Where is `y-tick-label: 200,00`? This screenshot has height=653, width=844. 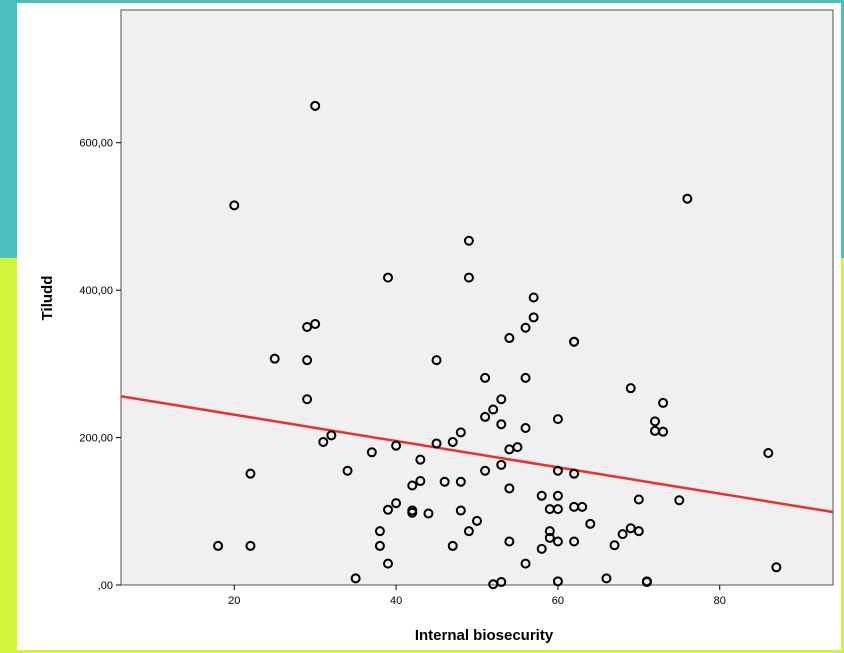
y-tick-label: 200,00 is located at coordinates (96, 439).